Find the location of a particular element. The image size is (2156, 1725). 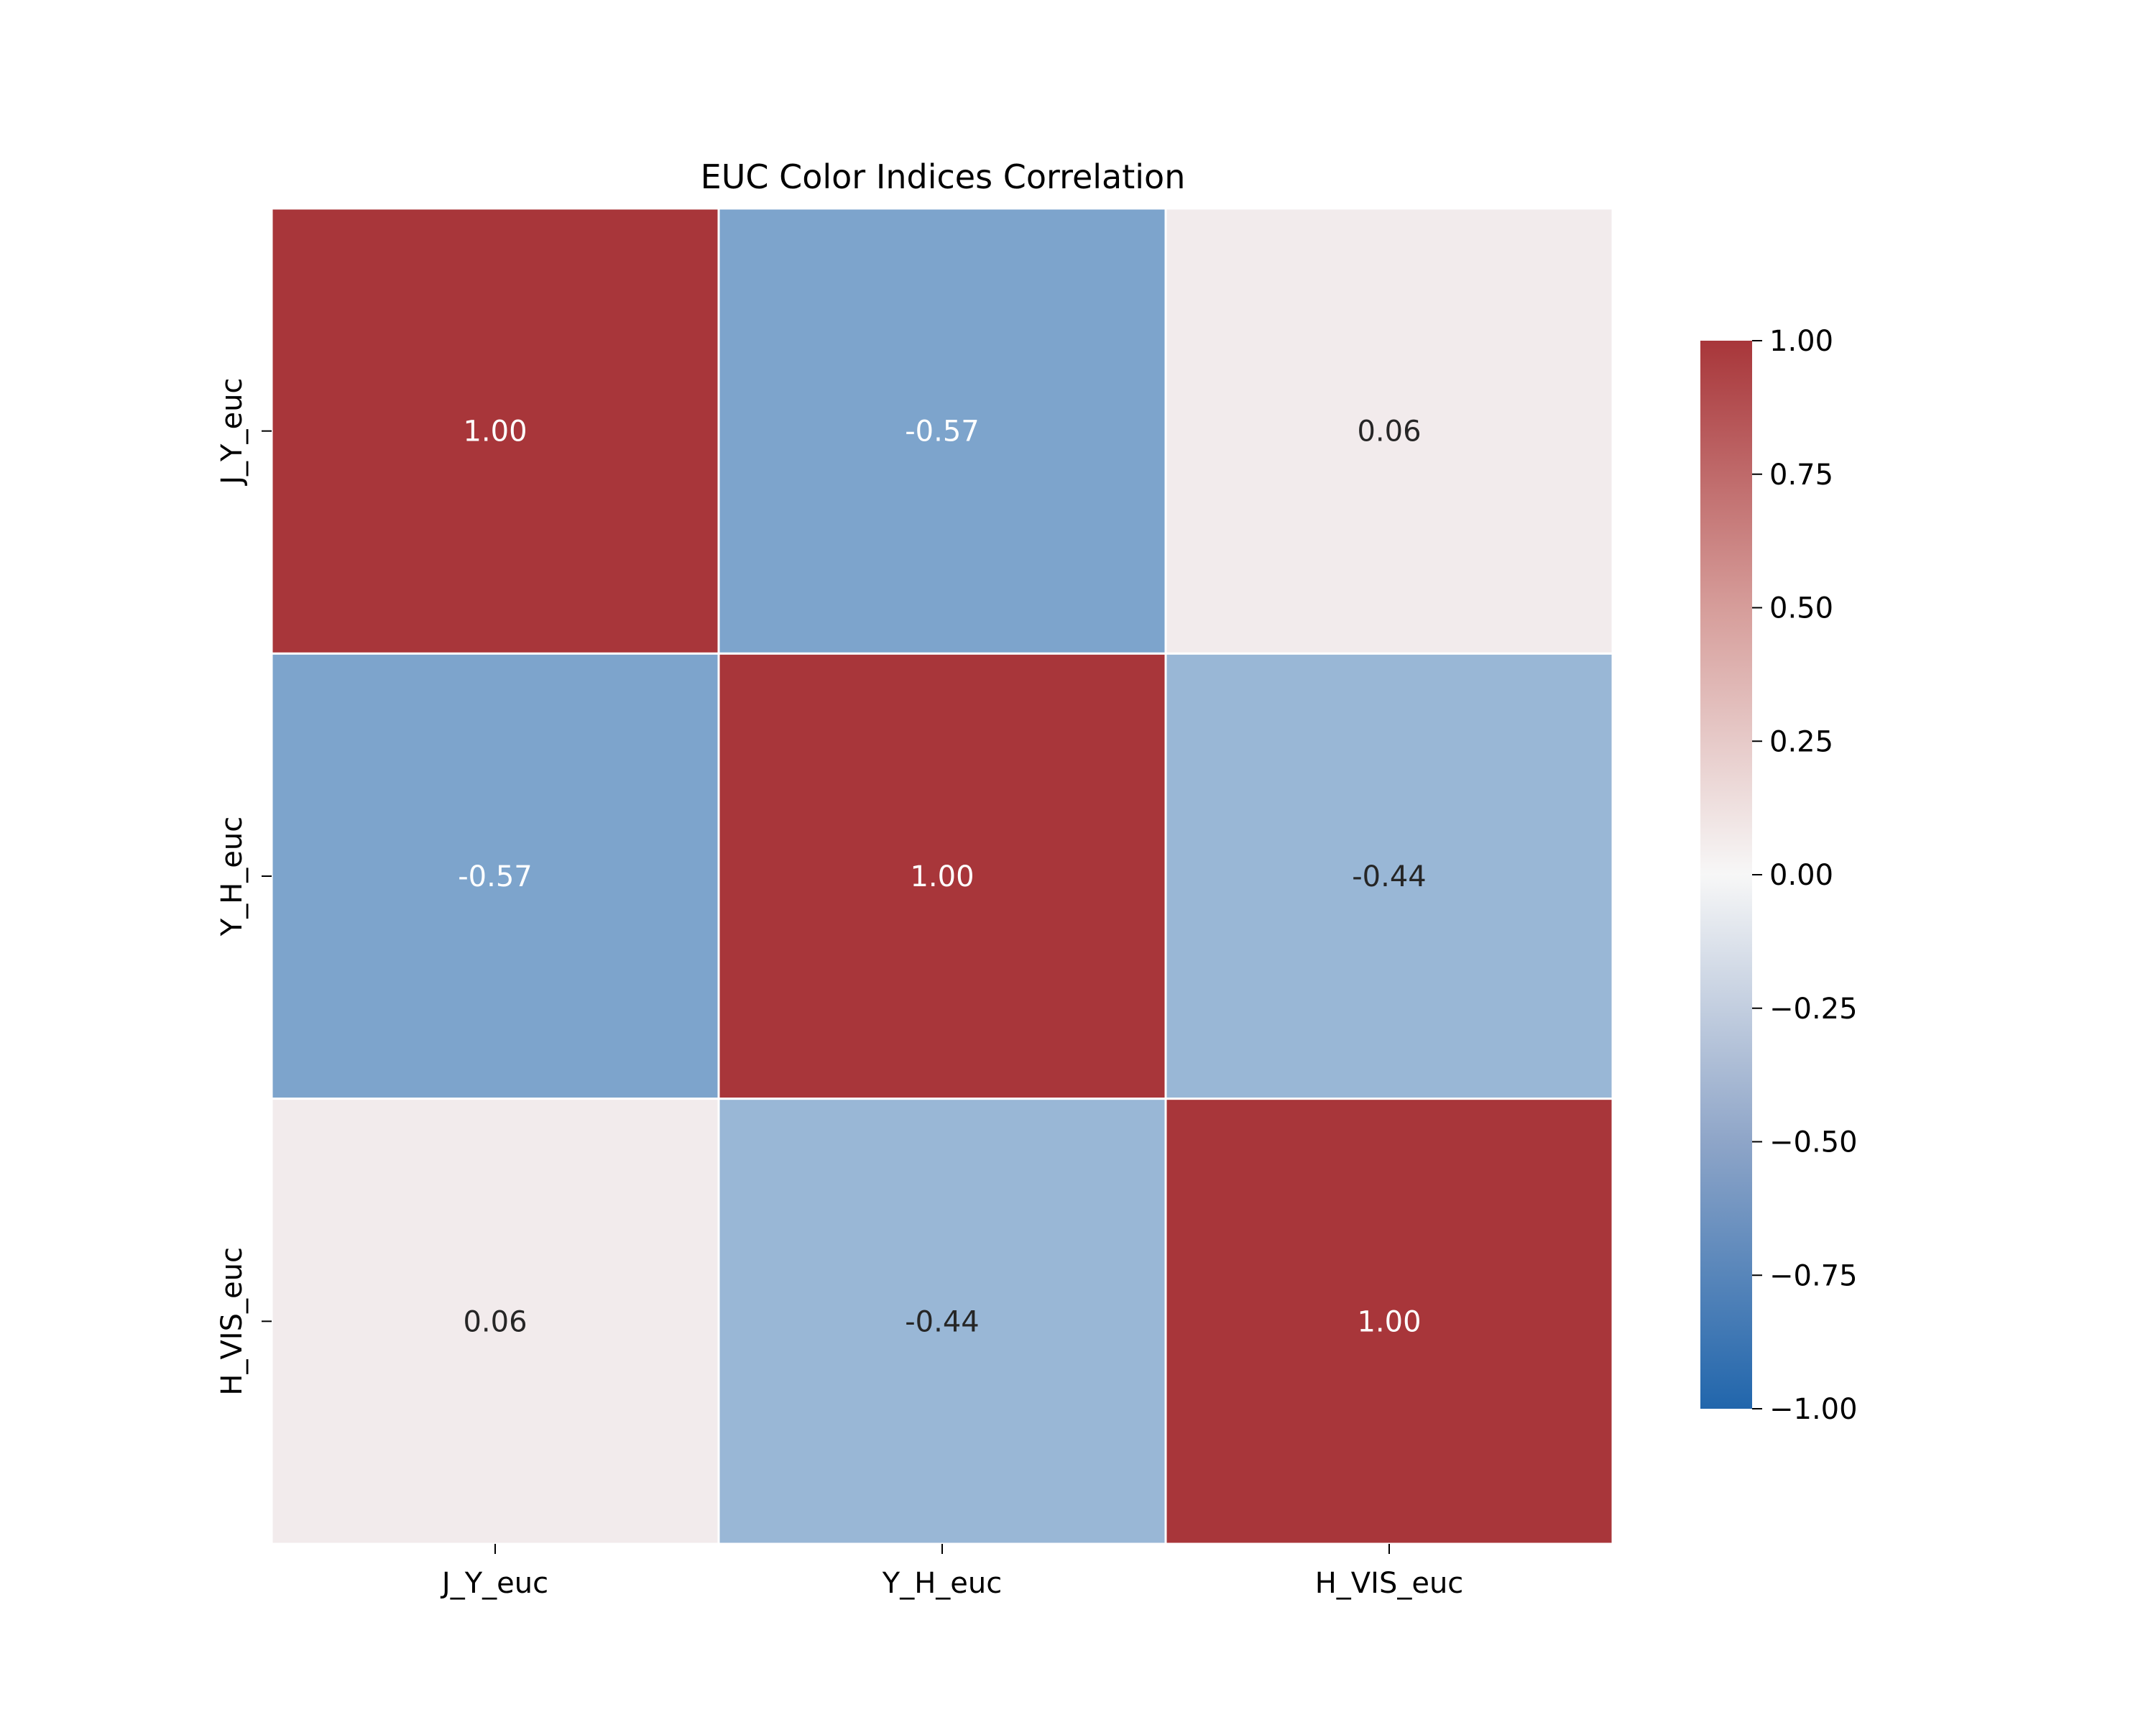

x-tick-label: J_Y_euc is located at coordinates (494, 1583).